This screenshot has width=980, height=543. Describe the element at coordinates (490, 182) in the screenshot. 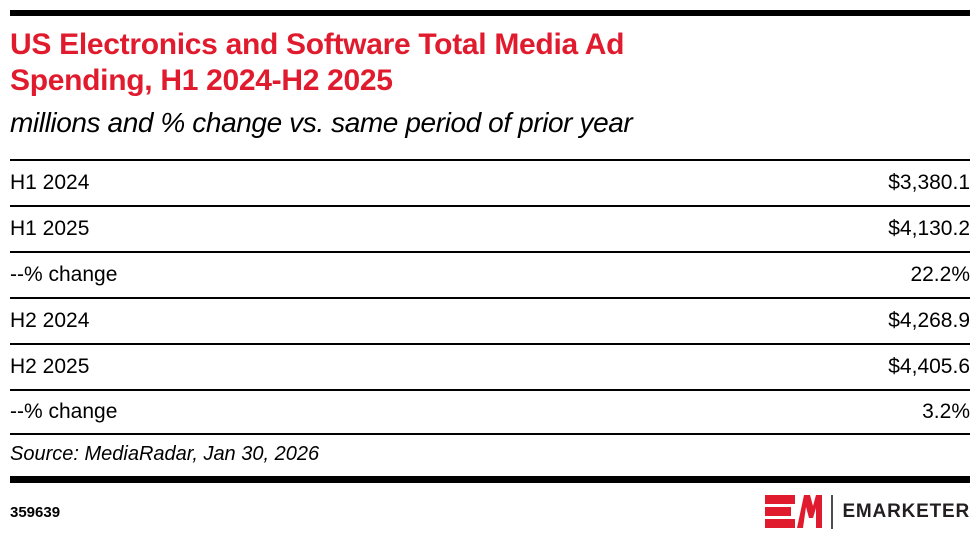

I see `table-row: H1 2024 $3,380.1` at that location.